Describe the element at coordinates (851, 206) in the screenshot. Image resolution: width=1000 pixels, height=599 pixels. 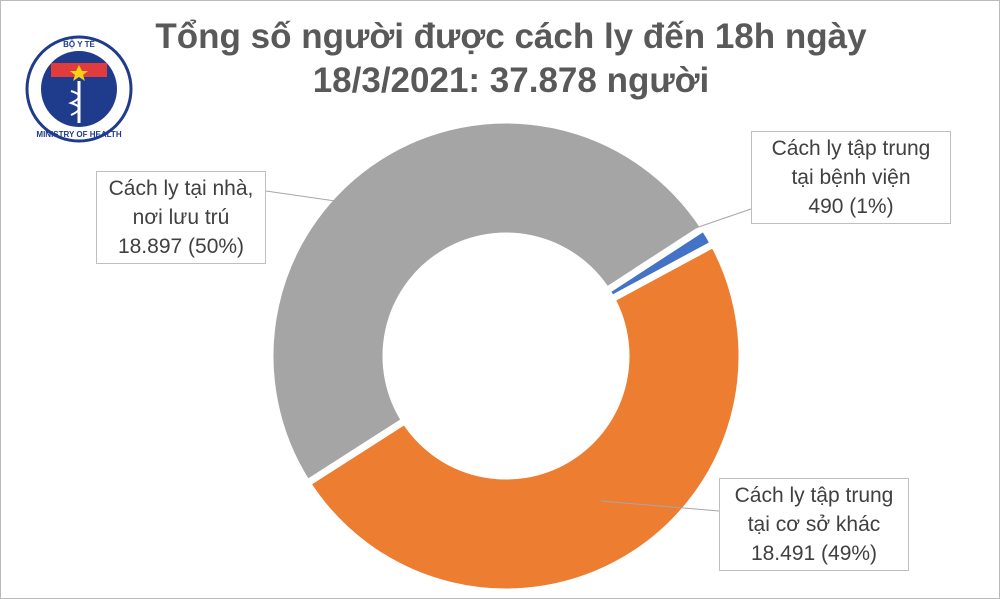
I see `value-label: 490 (1%)` at that location.